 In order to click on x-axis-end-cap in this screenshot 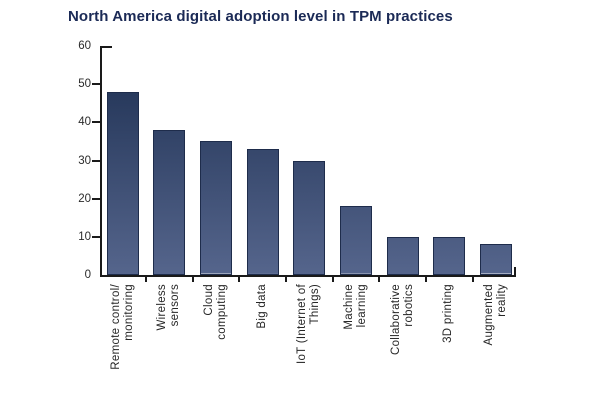, I will do `click(515, 272)`.